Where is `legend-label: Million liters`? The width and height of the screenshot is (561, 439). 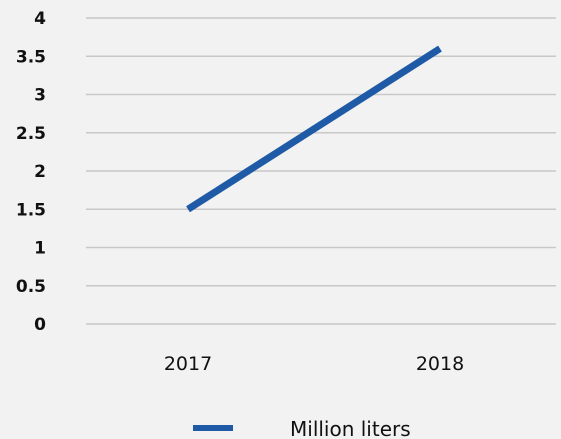
legend-label: Million liters is located at coordinates (350, 428).